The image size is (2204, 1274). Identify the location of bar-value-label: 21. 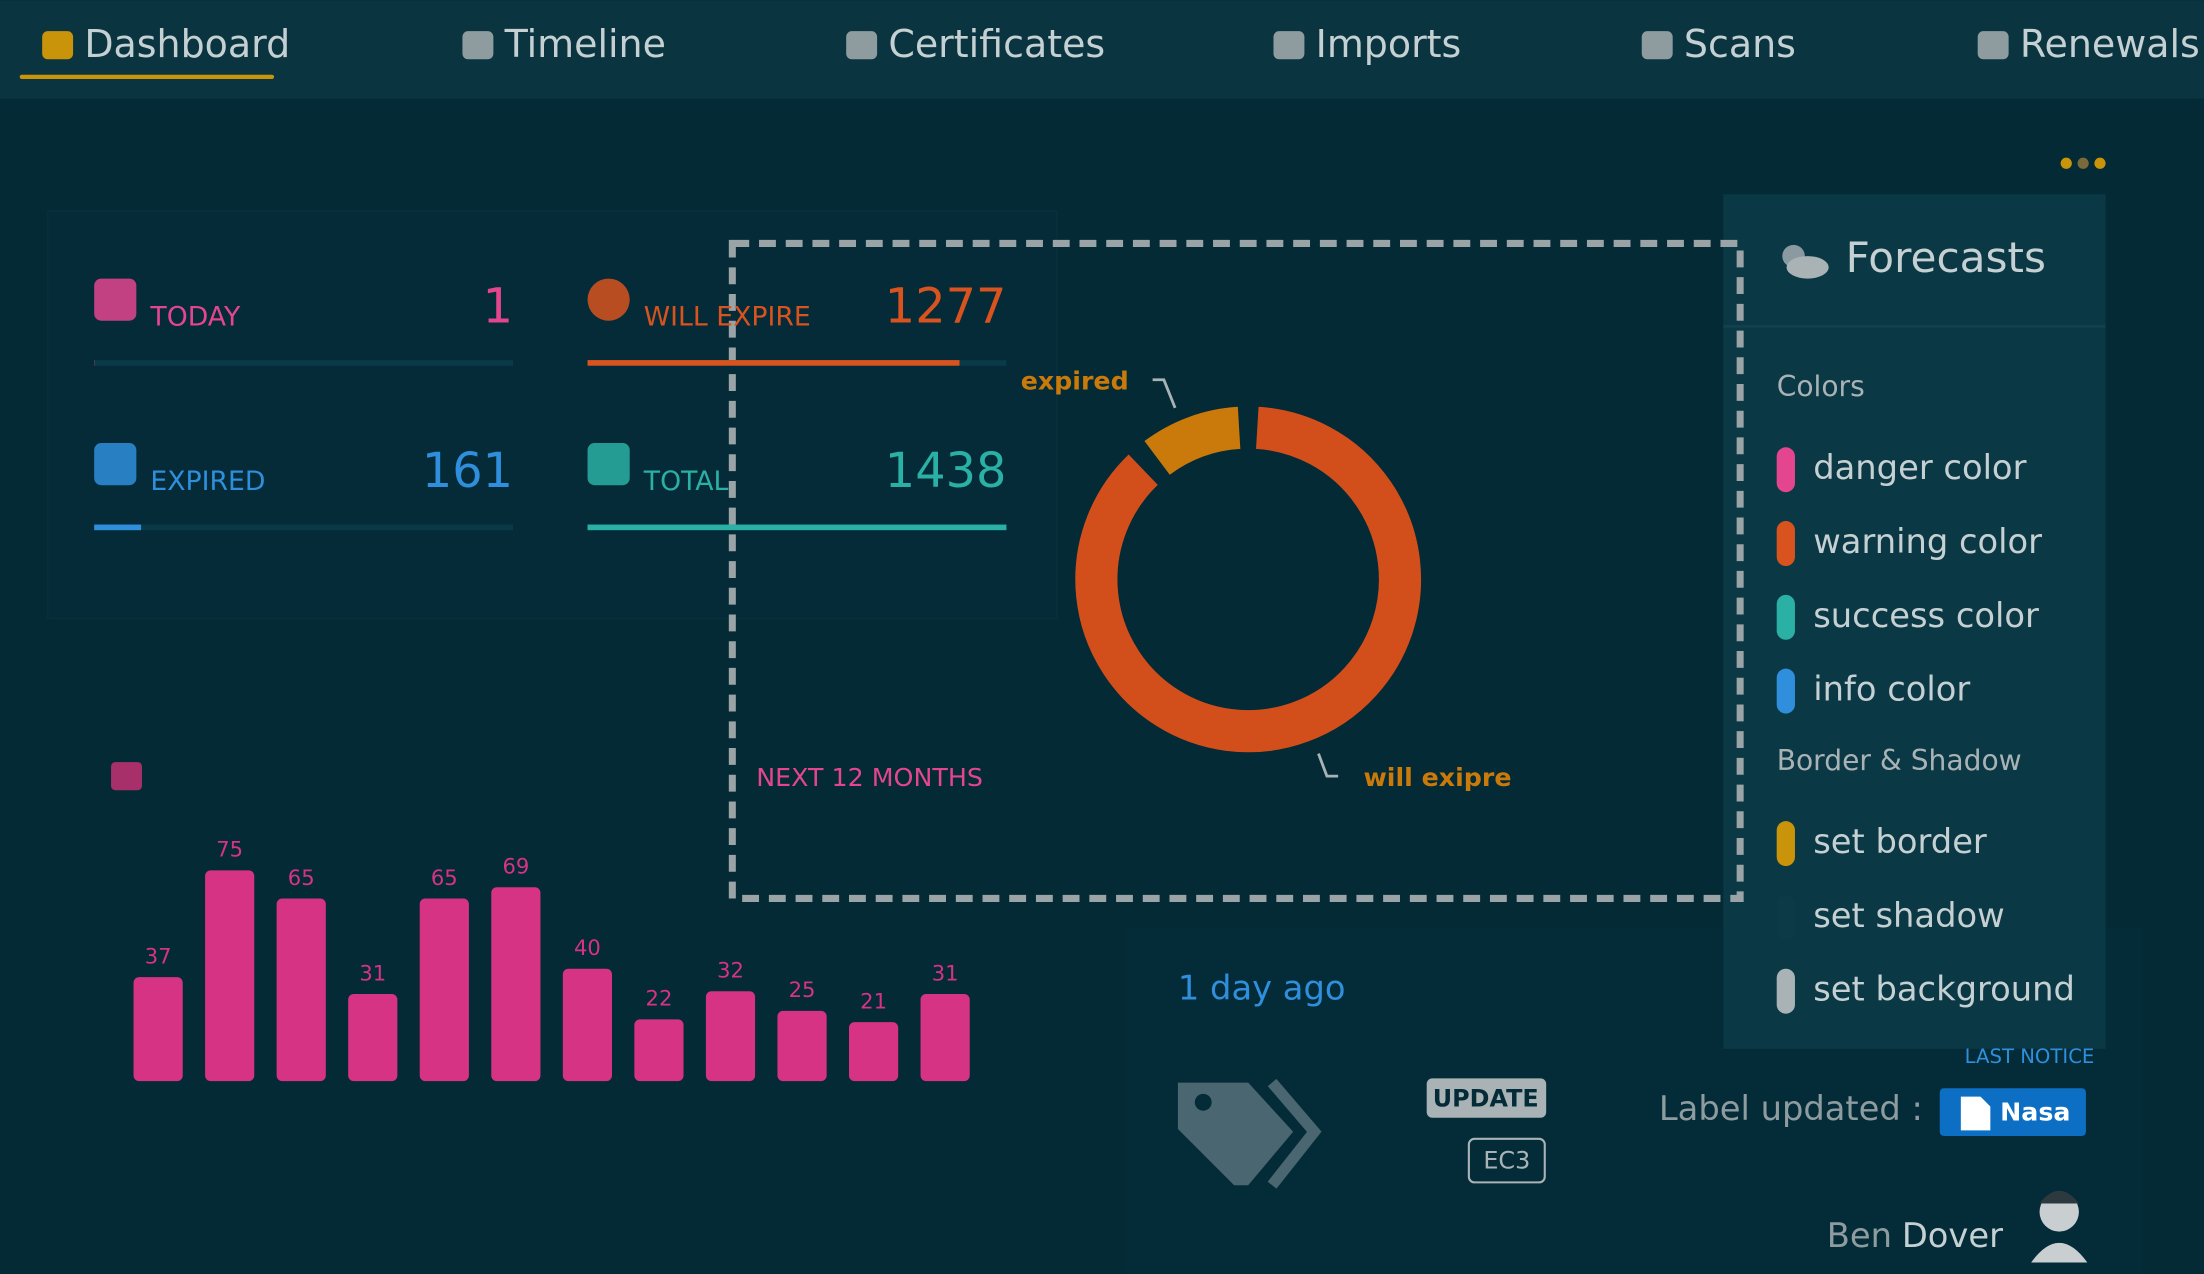
(873, 1000).